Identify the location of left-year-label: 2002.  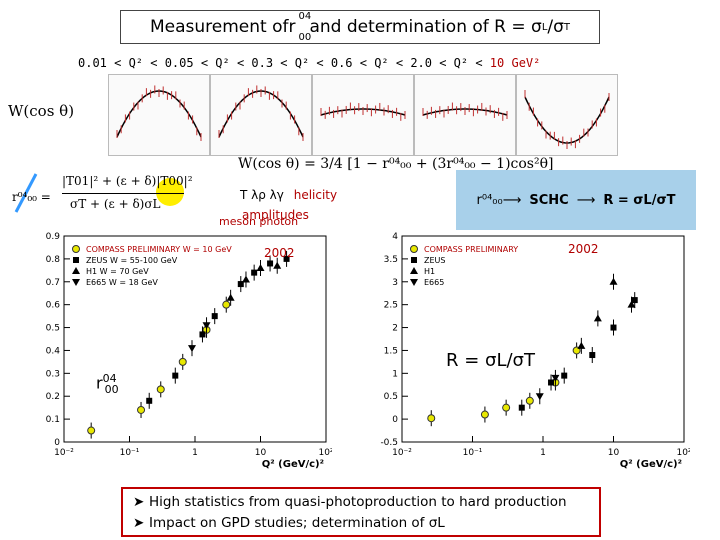
(279, 253).